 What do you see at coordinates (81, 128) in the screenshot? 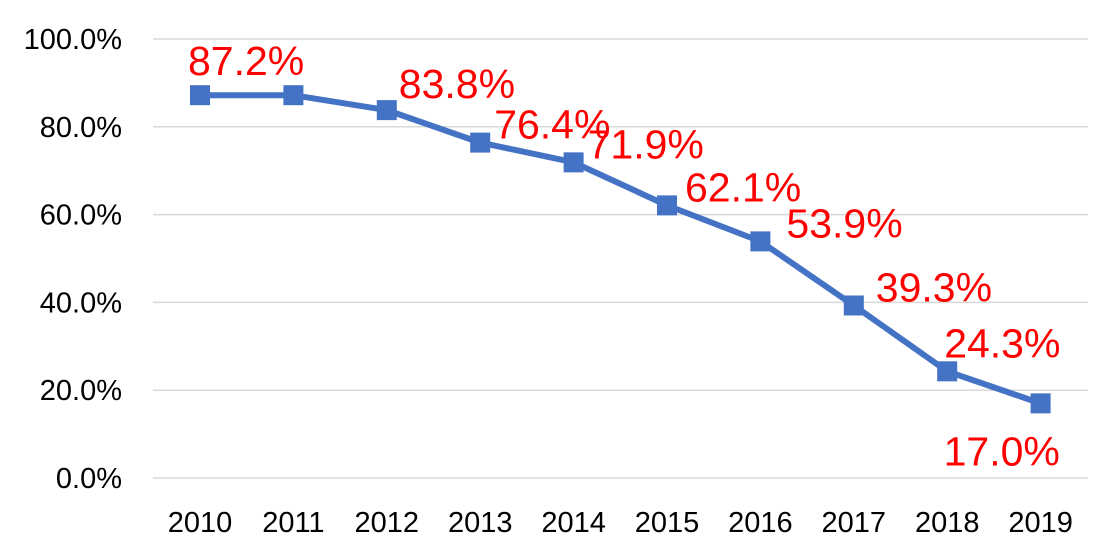
I see `y-tick-label: 80.0%` at bounding box center [81, 128].